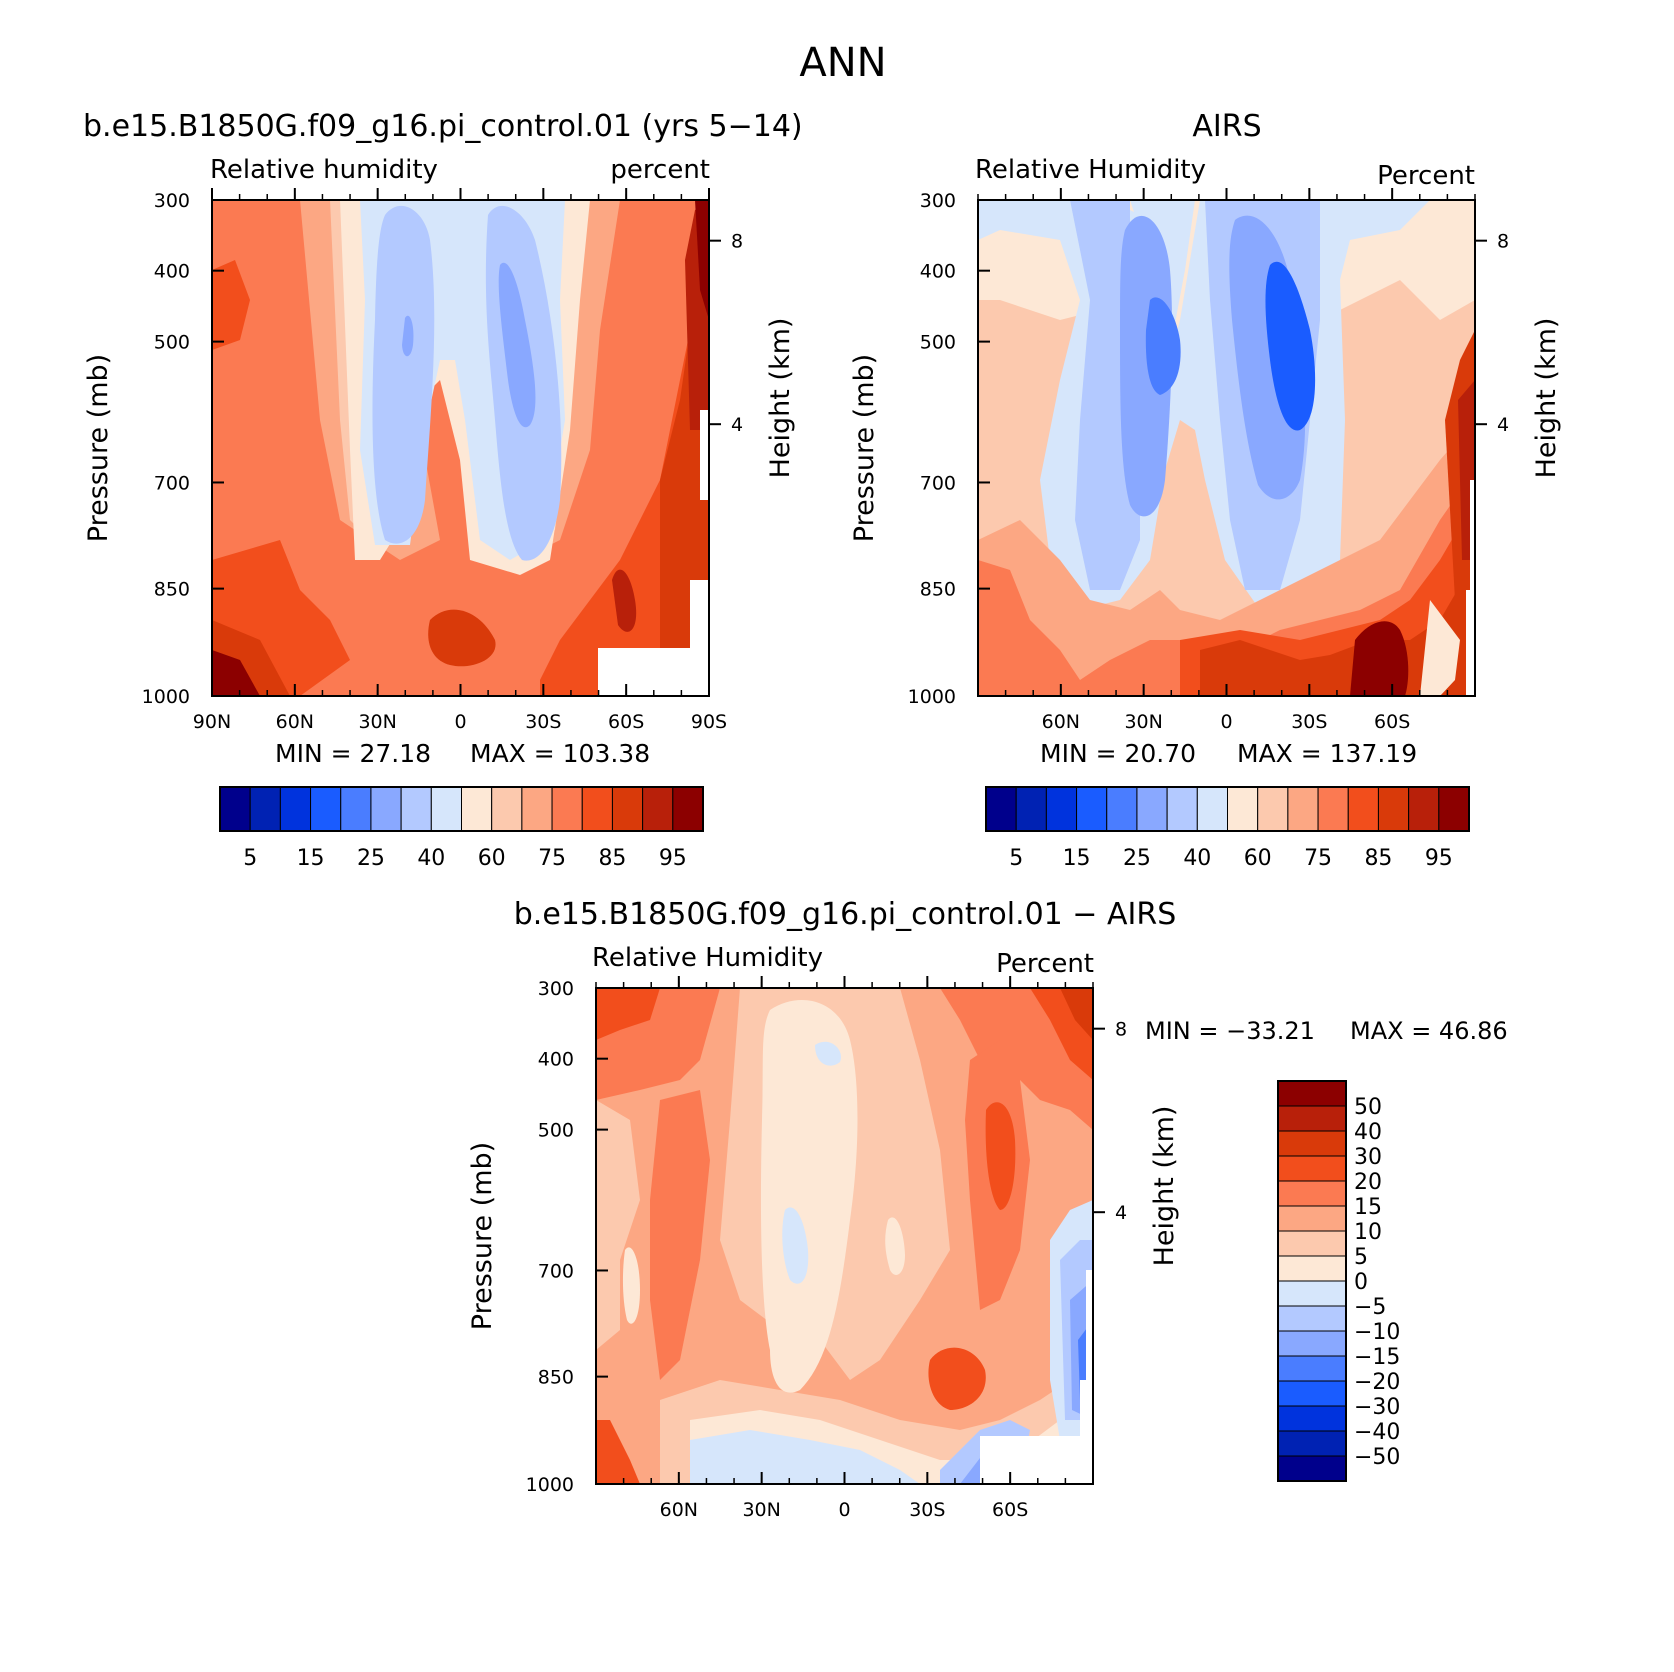 This screenshot has width=1674, height=1672. I want to click on colorbar-label: −40, so click(1377, 1432).